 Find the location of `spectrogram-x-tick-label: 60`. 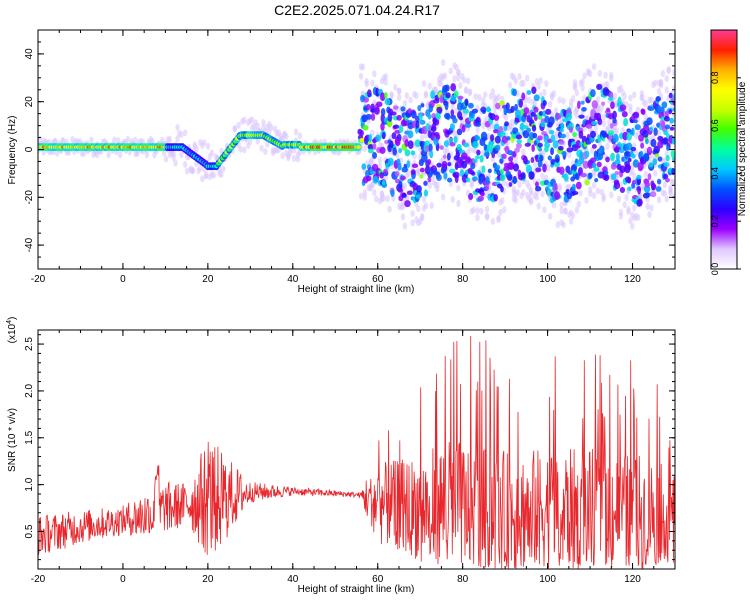

spectrogram-x-tick-label: 60 is located at coordinates (378, 279).